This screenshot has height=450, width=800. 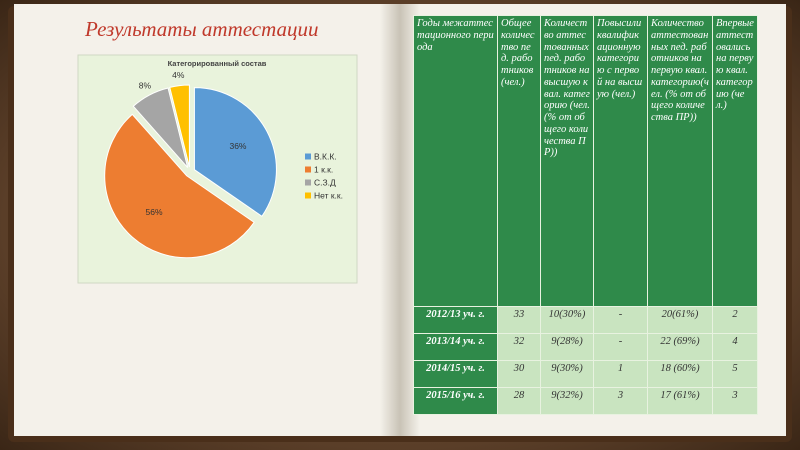 What do you see at coordinates (519, 161) in the screenshot?
I see `header-cell: Общее количество пед. работников (чел.)` at bounding box center [519, 161].